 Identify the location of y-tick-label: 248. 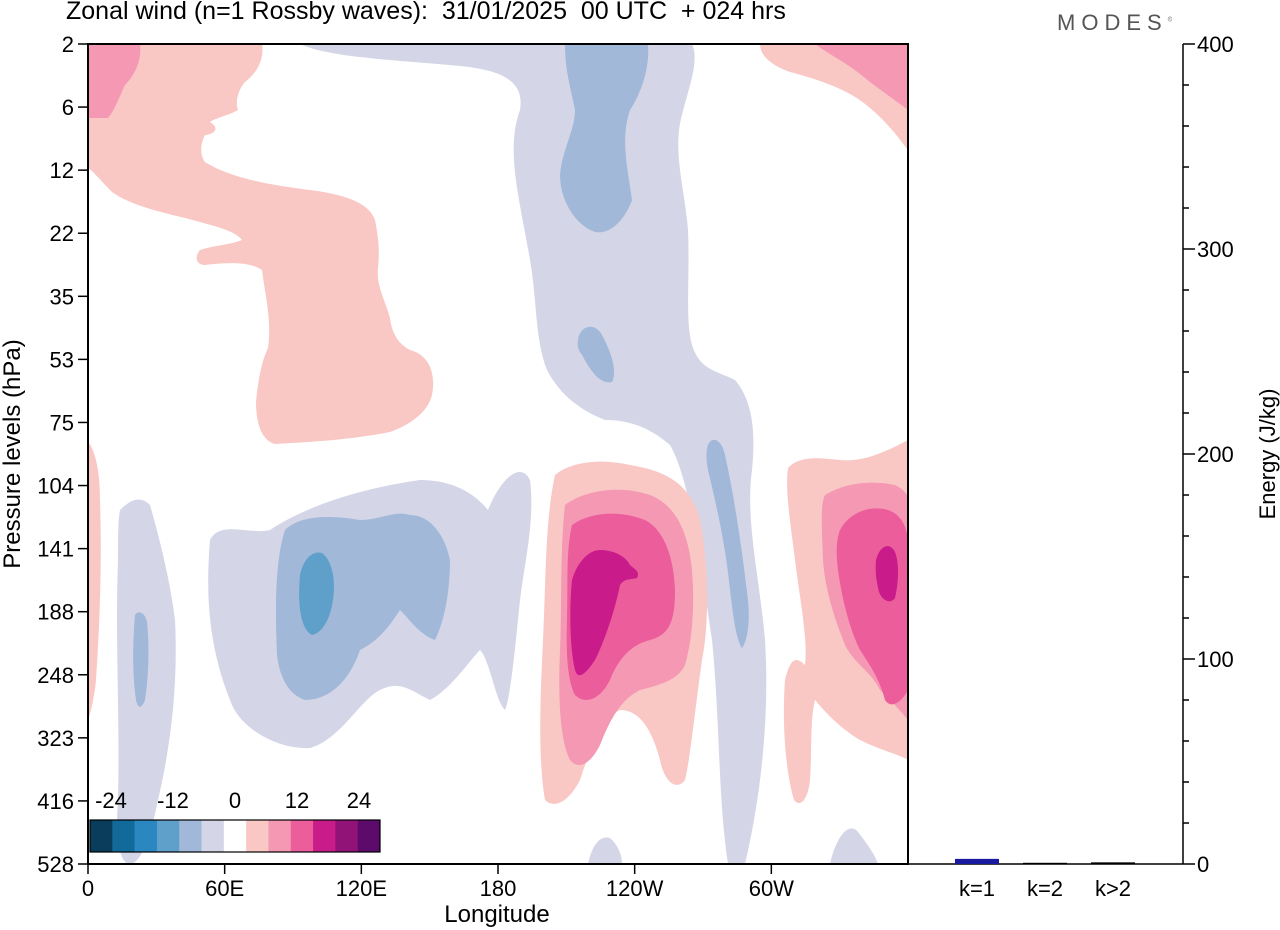
(55, 675).